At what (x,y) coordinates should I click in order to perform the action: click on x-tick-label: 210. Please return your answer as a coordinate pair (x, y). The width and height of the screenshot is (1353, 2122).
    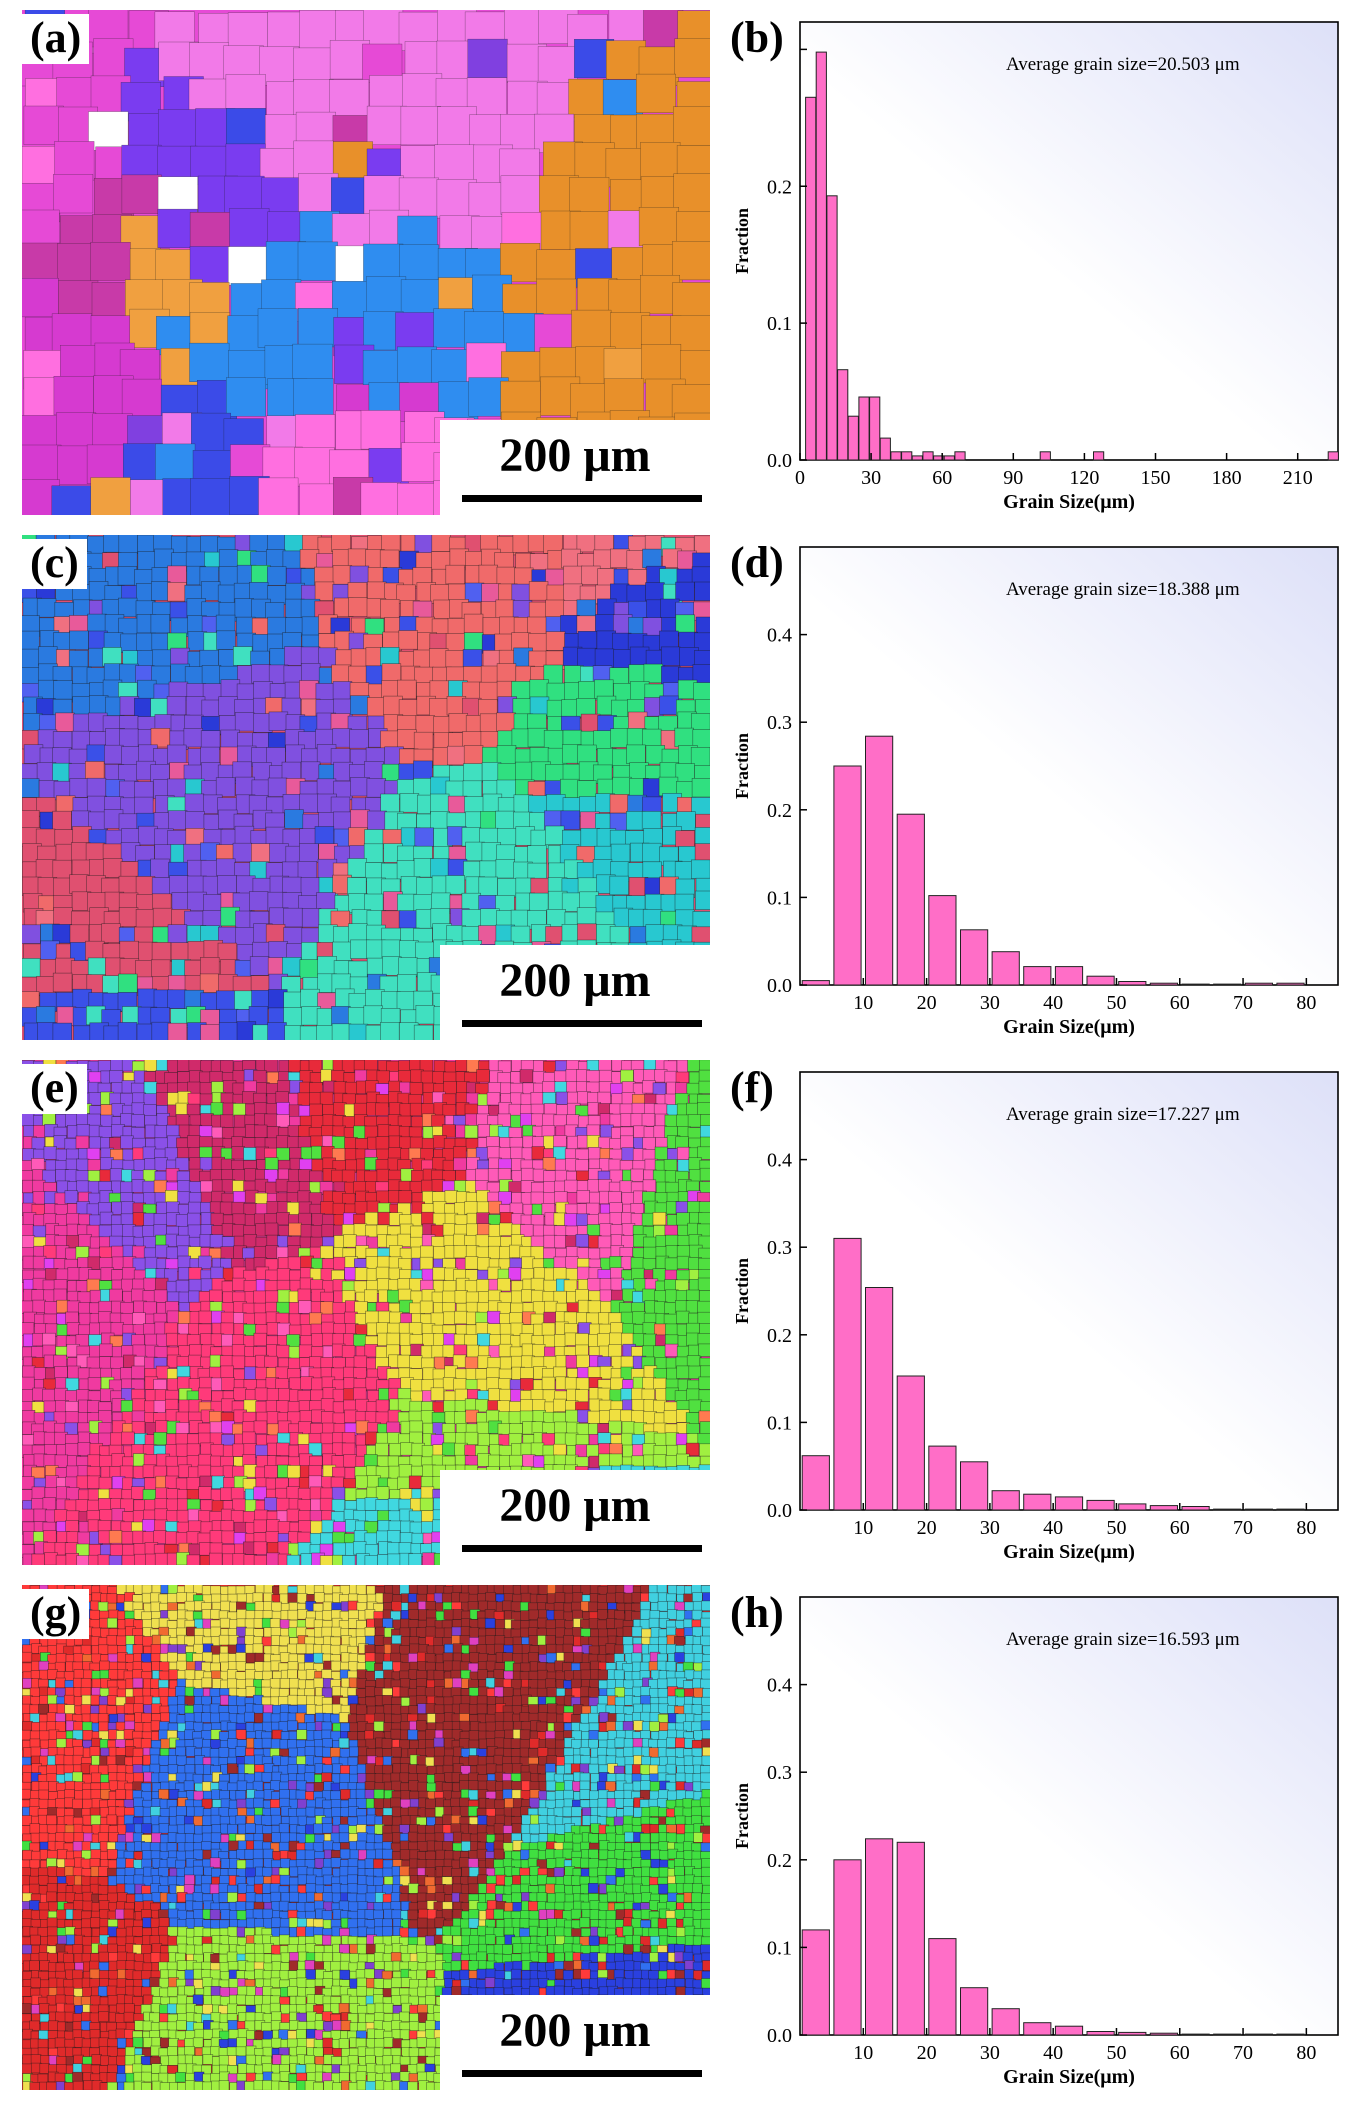
    Looking at the image, I should click on (1298, 478).